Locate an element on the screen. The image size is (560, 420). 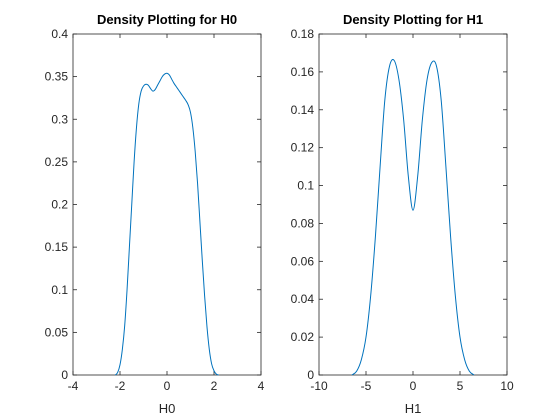
subplot-h0-ytick-label: 0.4 is located at coordinates (59, 34).